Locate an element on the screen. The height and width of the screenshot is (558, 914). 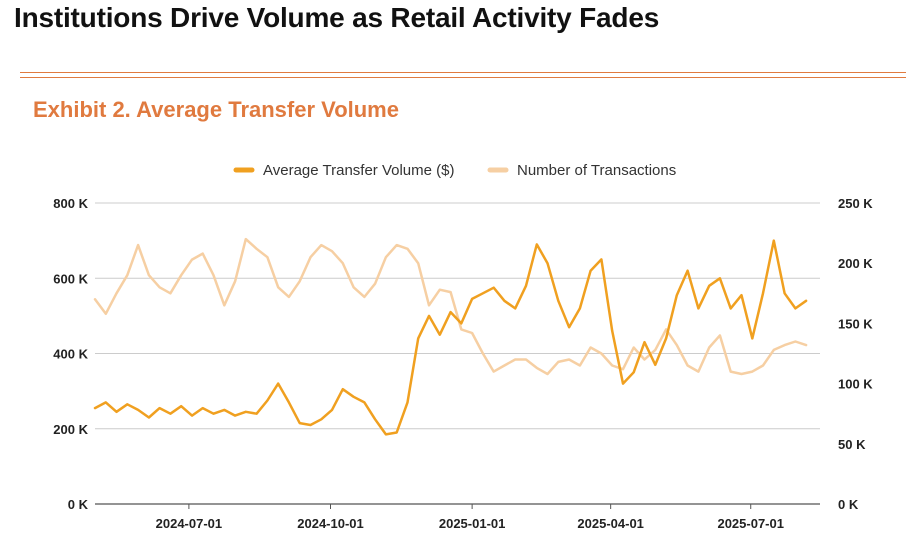
x-axis-tick-label: 2025-07-01 is located at coordinates (750, 523).